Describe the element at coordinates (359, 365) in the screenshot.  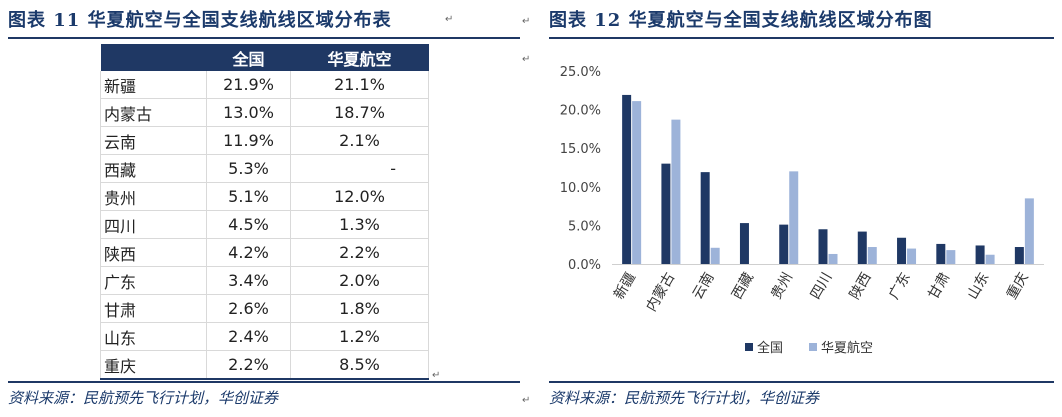
I see `huaxia-cell: 8.5%` at that location.